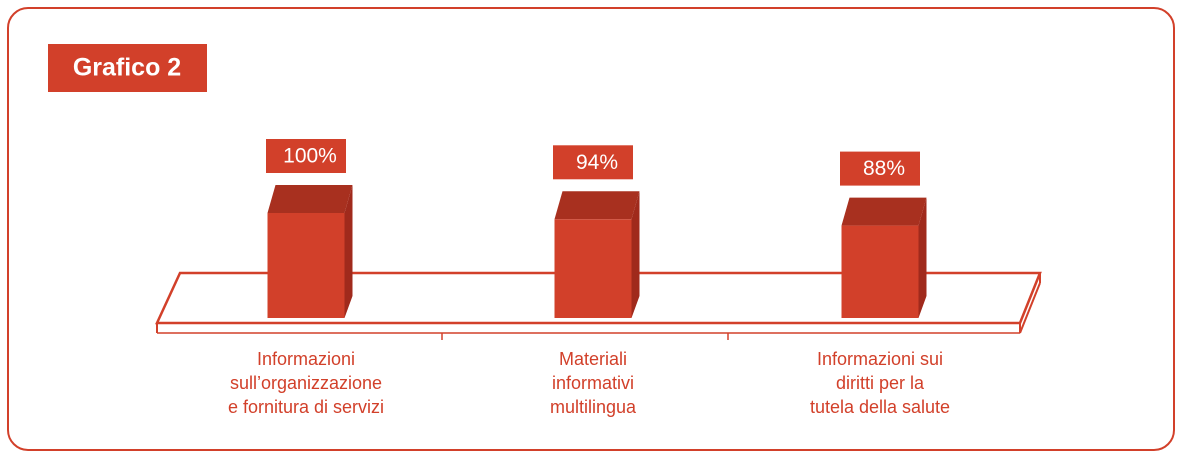  What do you see at coordinates (310, 156) in the screenshot?
I see `value-label: 100%` at bounding box center [310, 156].